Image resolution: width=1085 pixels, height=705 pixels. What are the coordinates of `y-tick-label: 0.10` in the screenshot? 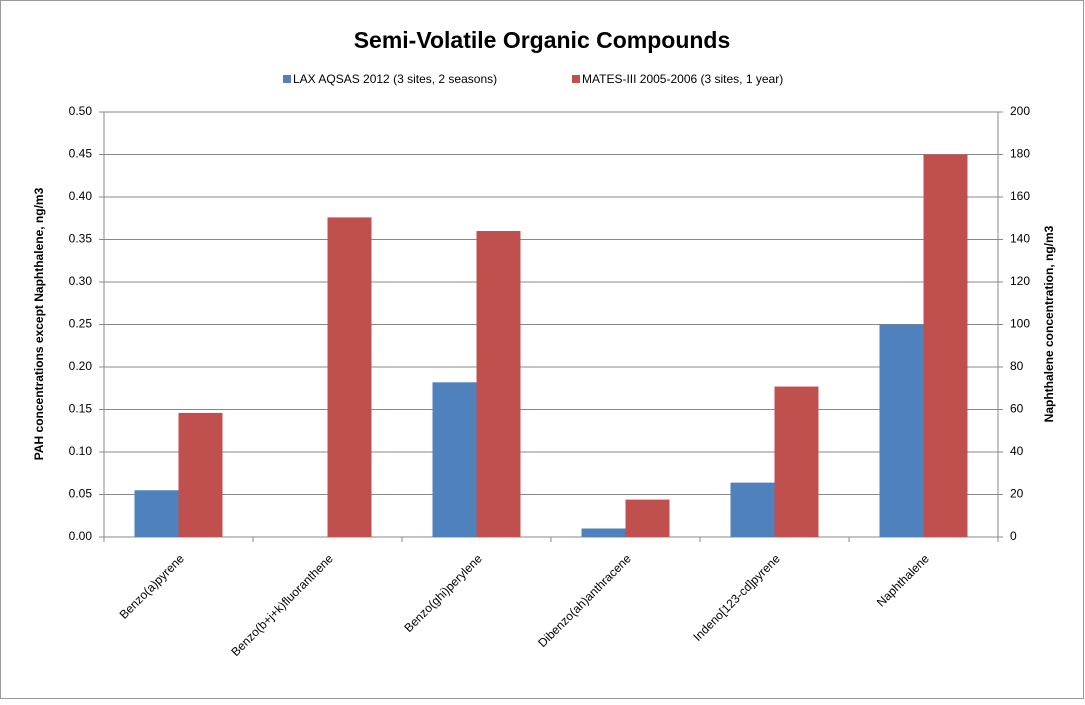 It's located at (81, 451).